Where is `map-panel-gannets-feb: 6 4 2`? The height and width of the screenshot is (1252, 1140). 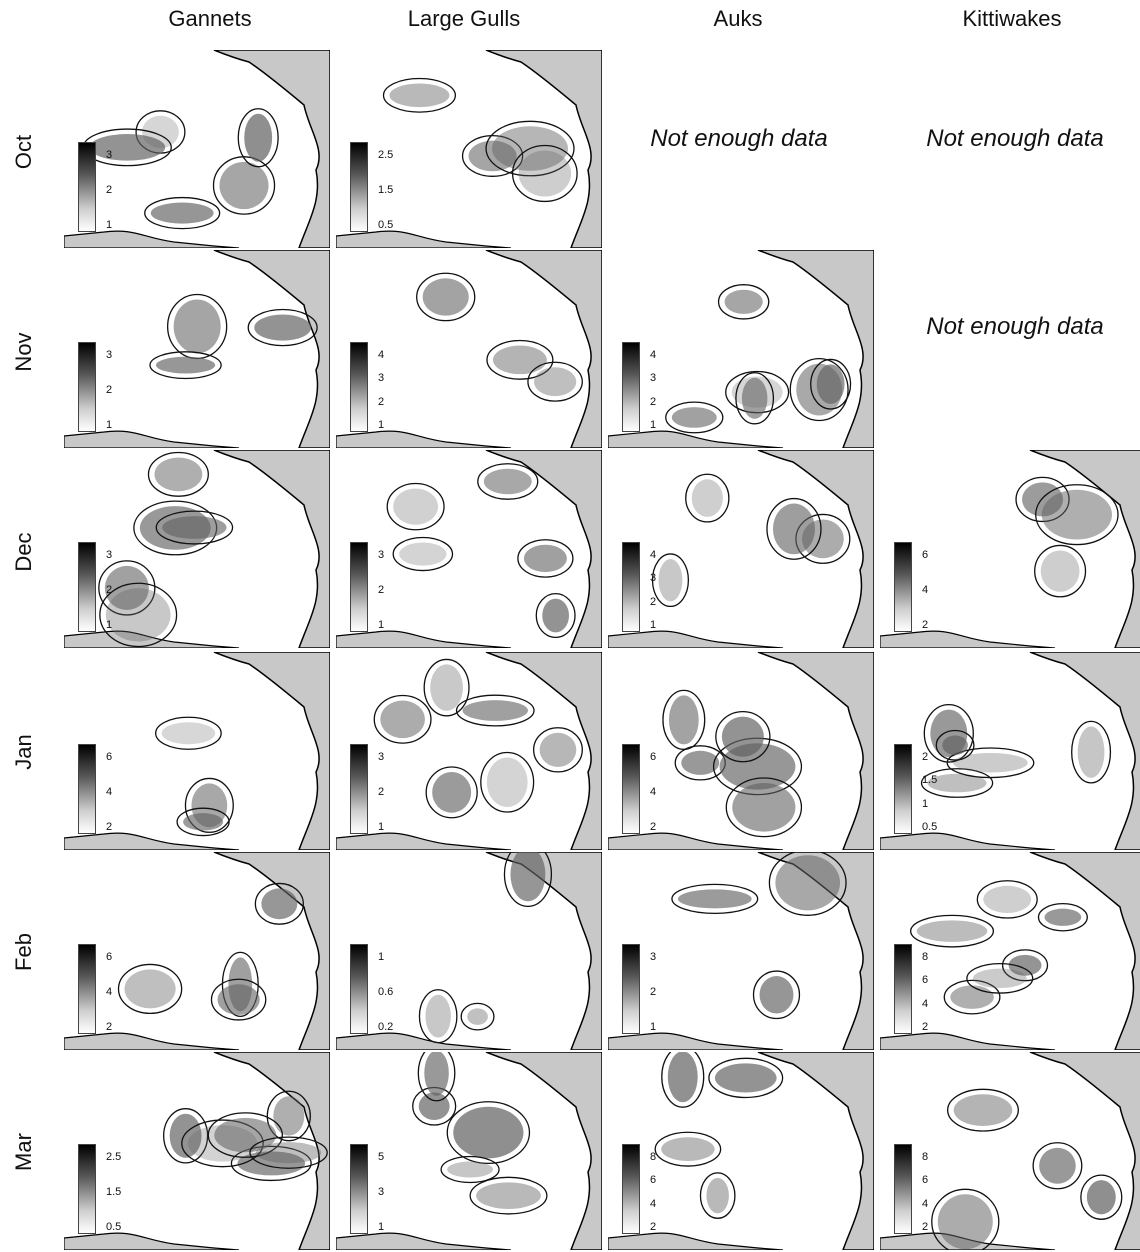 map-panel-gannets-feb: 6 4 2 is located at coordinates (197, 951).